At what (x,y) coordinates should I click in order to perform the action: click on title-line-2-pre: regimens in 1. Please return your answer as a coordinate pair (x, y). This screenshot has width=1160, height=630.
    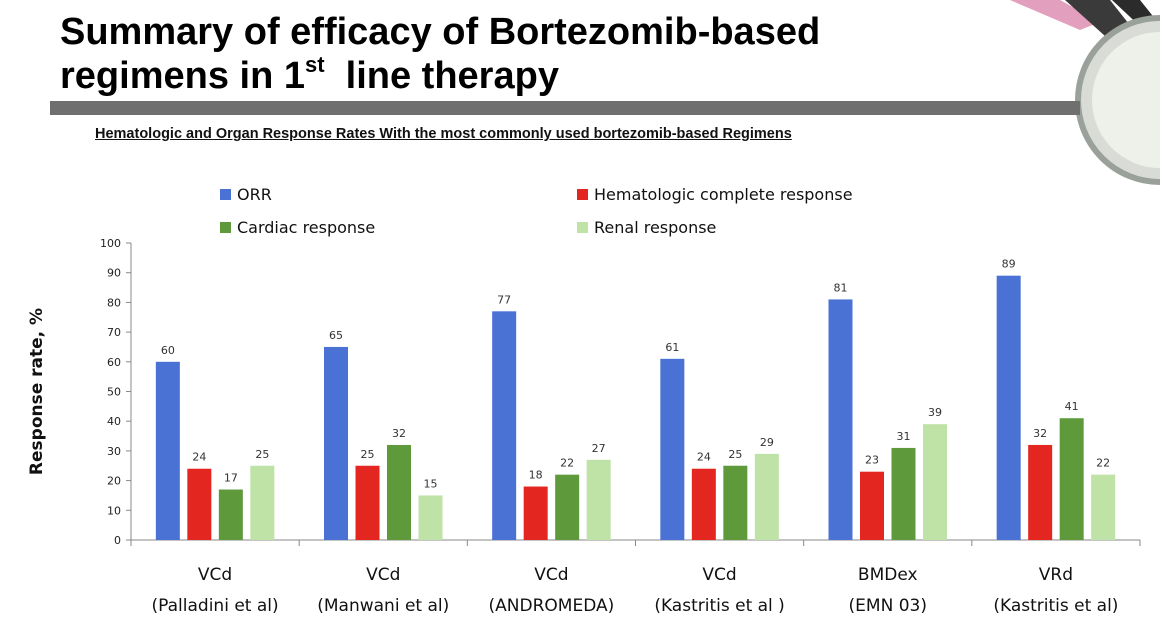
    Looking at the image, I should click on (182, 76).